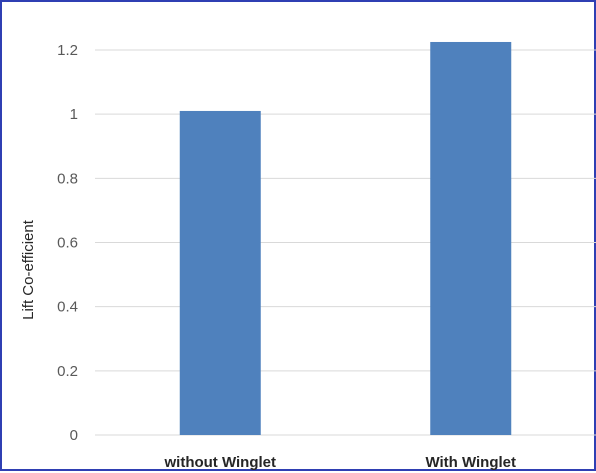 The image size is (596, 473). What do you see at coordinates (67, 50) in the screenshot?
I see `y-tick-label: 1.2` at bounding box center [67, 50].